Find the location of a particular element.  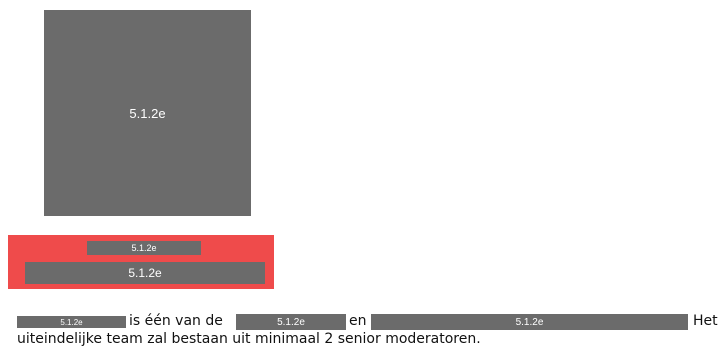

text: en is located at coordinates (358, 321).